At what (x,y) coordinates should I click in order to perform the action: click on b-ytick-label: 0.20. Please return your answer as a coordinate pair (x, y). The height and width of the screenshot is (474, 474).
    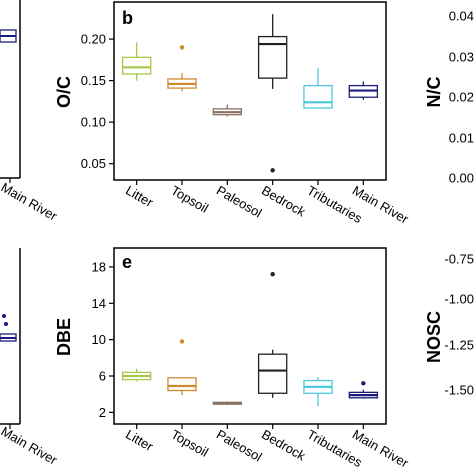
    Looking at the image, I should click on (93, 39).